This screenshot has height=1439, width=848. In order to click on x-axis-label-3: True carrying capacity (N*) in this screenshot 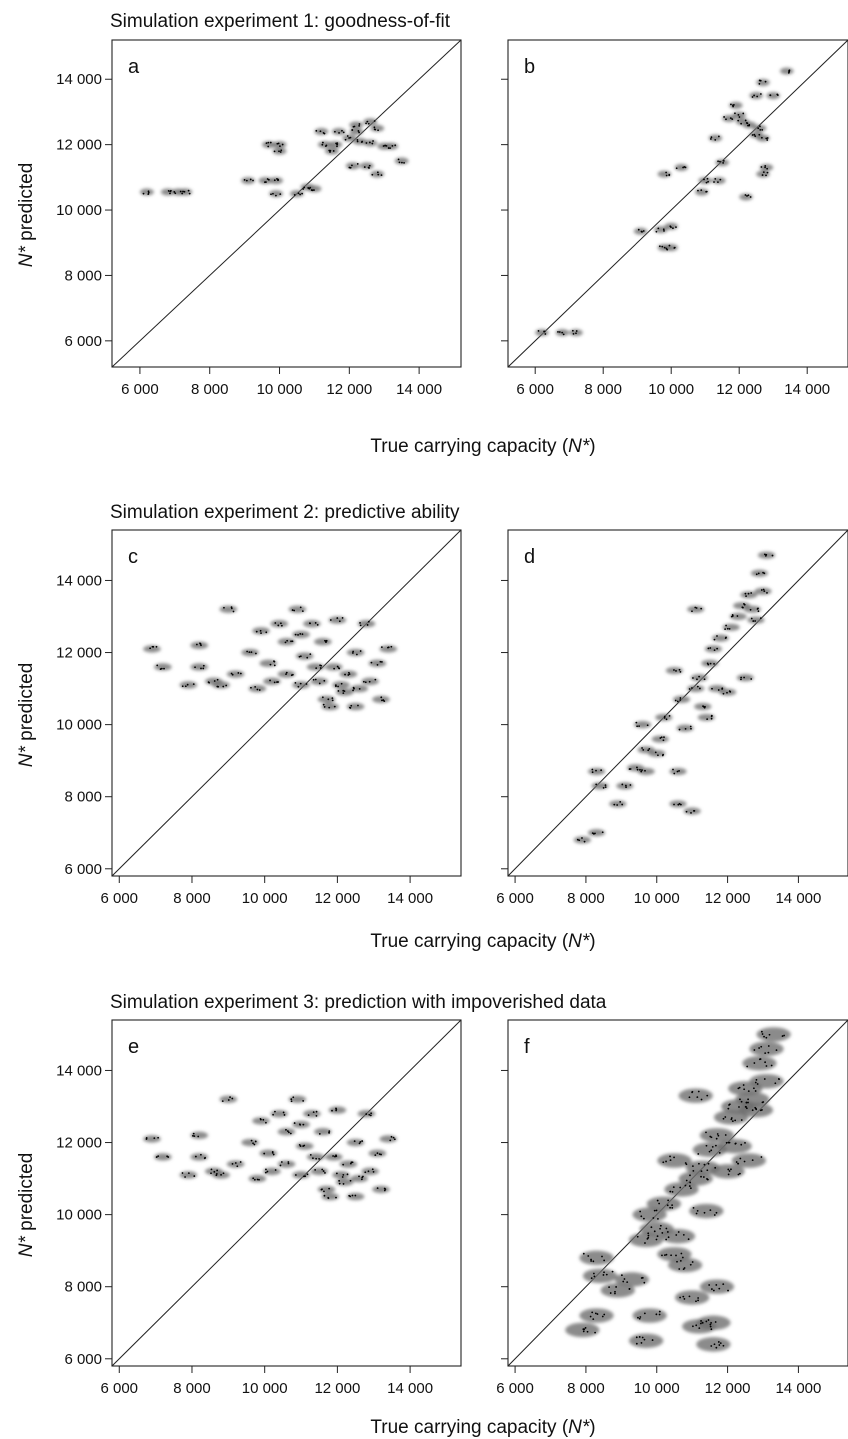, I will do `click(482, 1427)`.